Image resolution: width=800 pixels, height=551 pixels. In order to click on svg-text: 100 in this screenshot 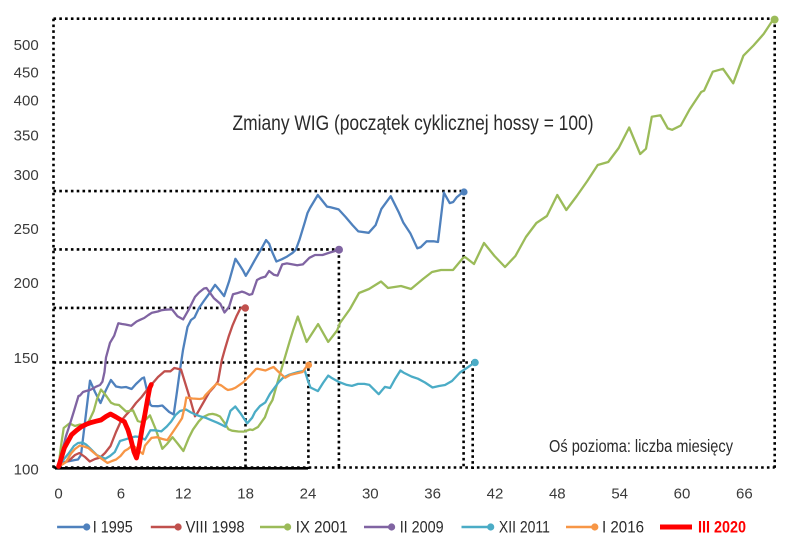, I will do `click(26, 470)`.